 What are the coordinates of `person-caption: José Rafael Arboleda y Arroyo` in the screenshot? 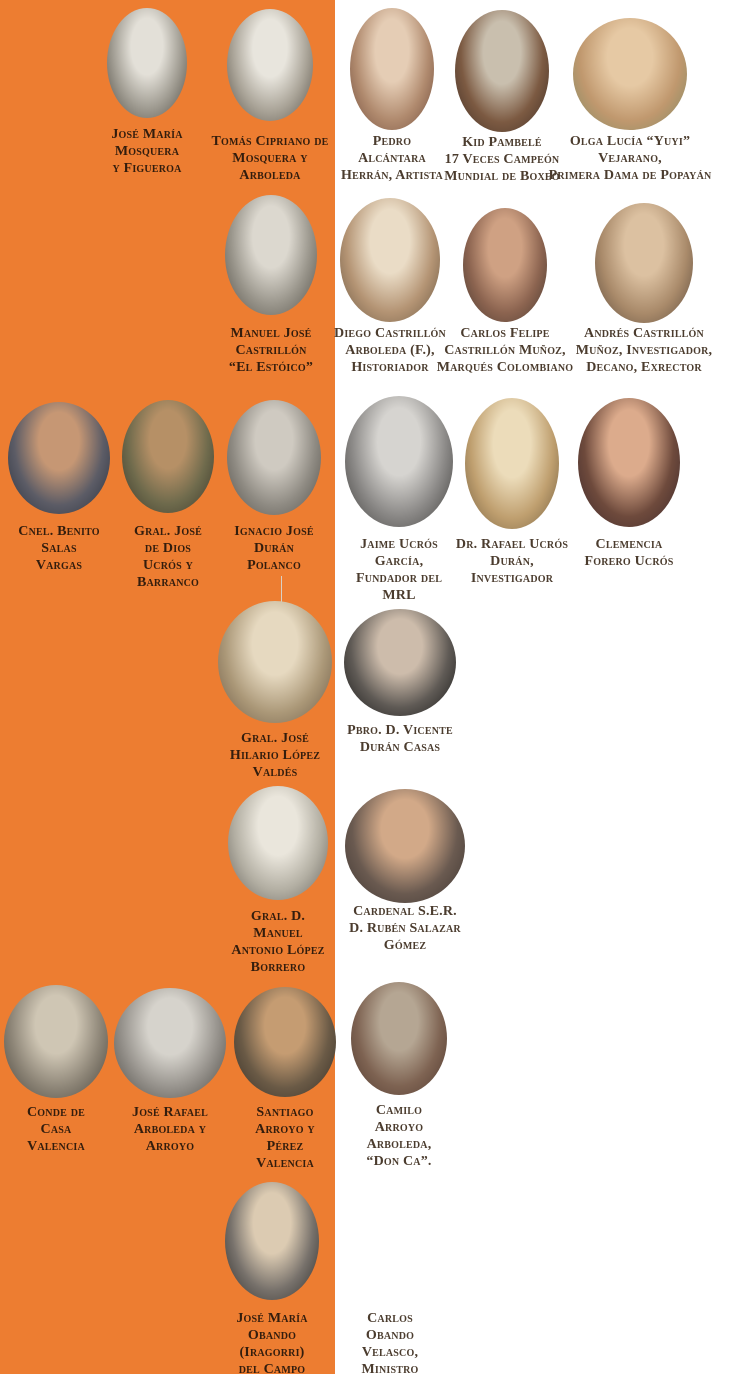 It's located at (170, 1129).